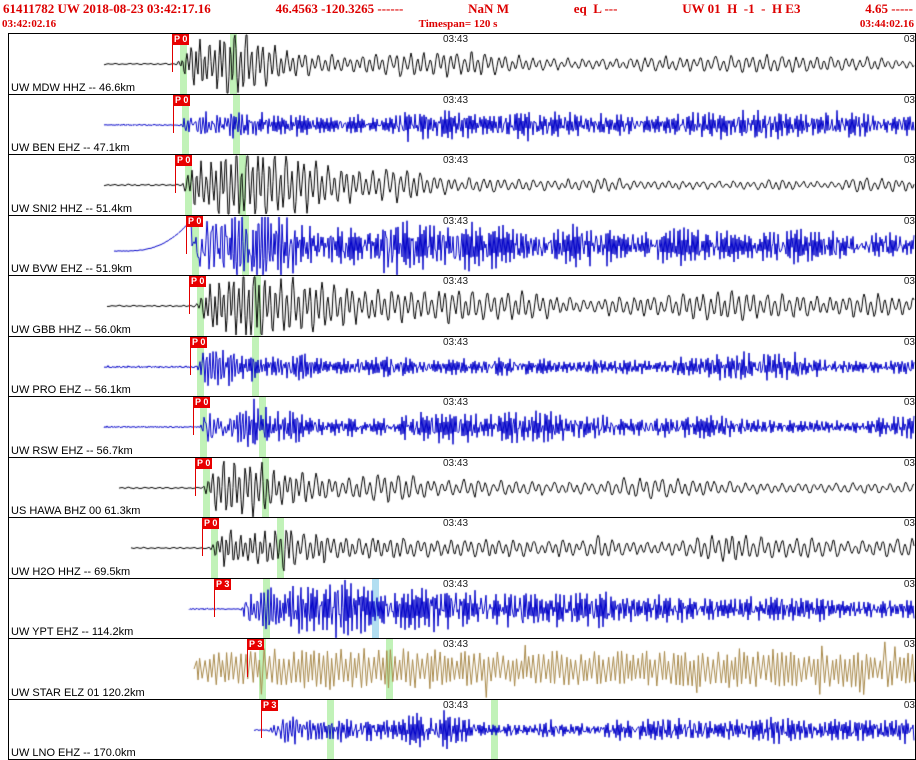  Describe the element at coordinates (741, 8) in the screenshot. I see `event-network-codes: UW 01 H -1 - H E3` at that location.